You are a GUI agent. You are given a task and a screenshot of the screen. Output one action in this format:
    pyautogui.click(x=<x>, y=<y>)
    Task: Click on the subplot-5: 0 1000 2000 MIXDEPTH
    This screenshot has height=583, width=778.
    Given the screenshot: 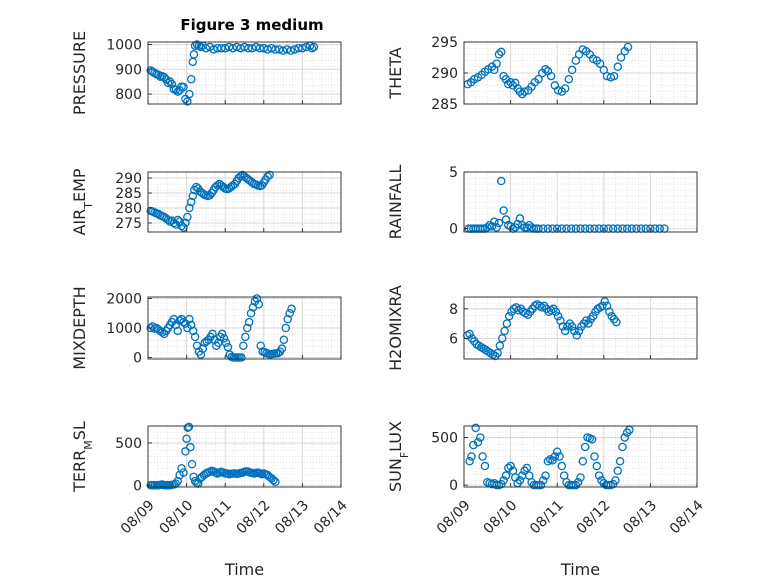 What is the action you would take?
    pyautogui.click(x=206, y=328)
    